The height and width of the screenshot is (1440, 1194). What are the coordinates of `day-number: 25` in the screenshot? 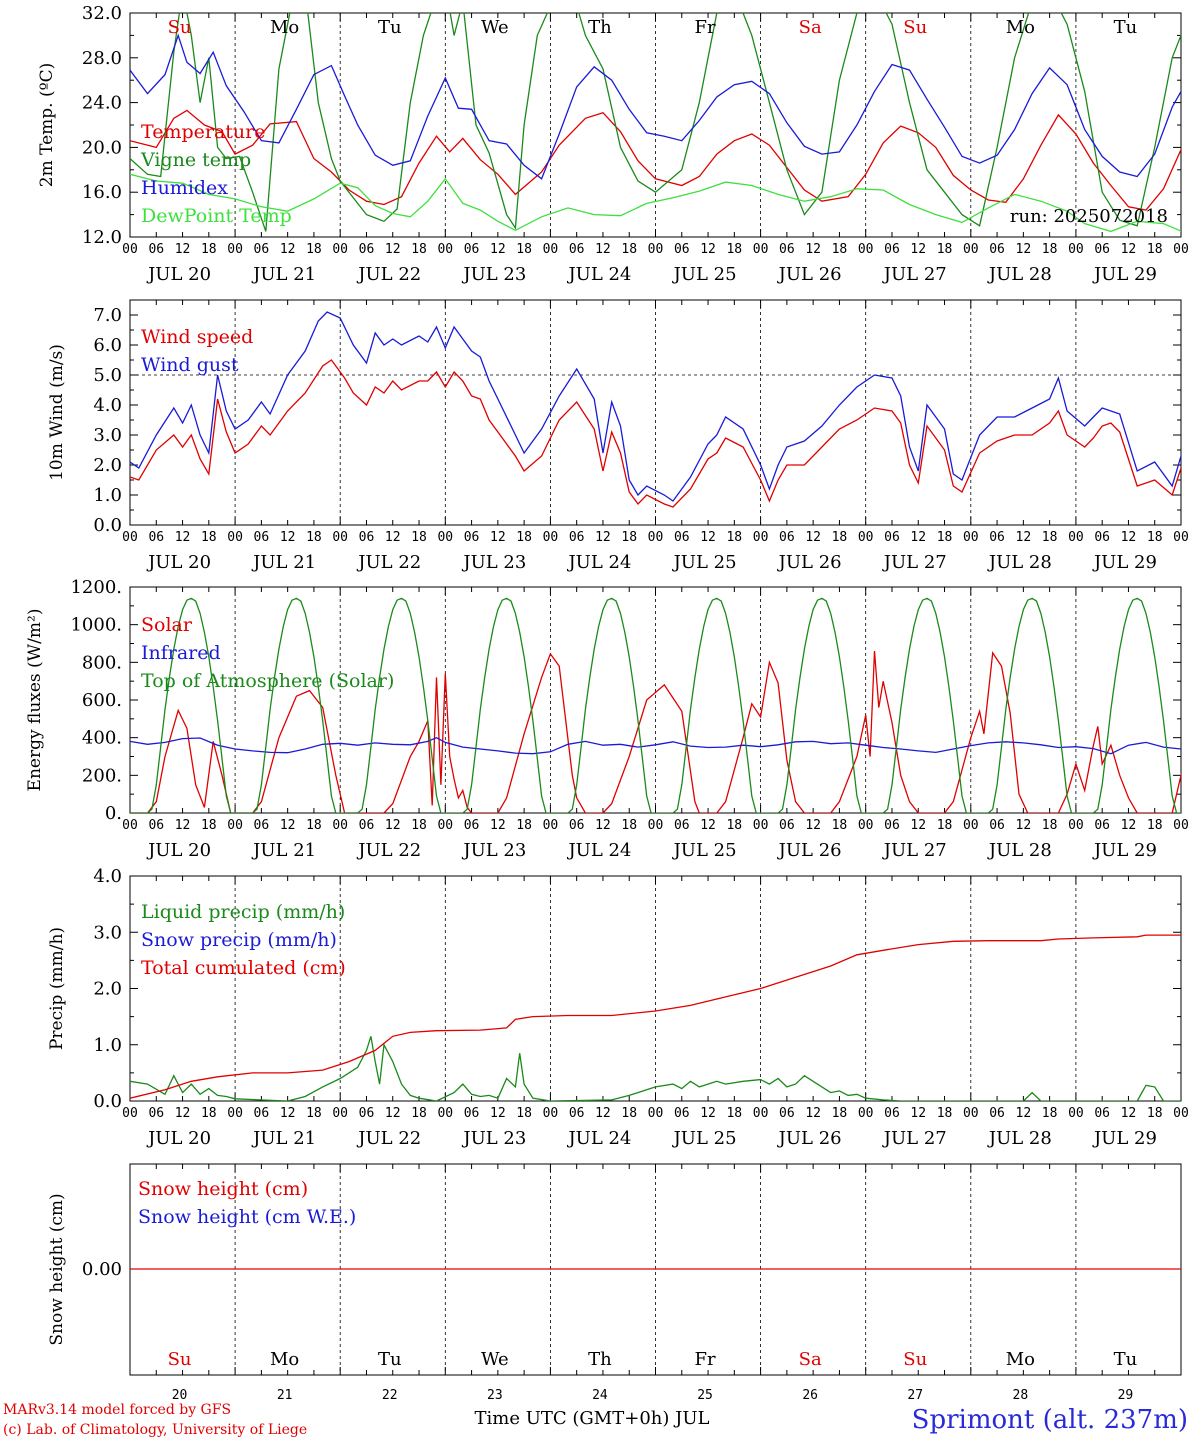 It's located at (705, 1395).